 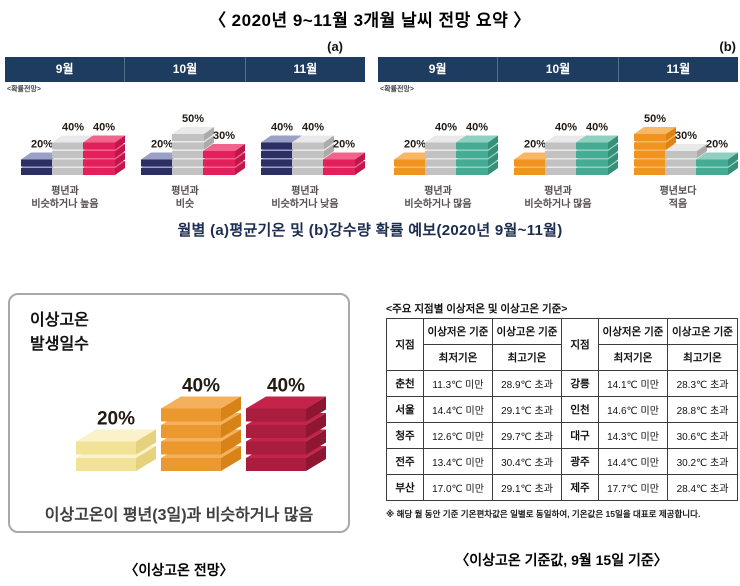 I want to click on station-name: 강릉, so click(x=580, y=383).